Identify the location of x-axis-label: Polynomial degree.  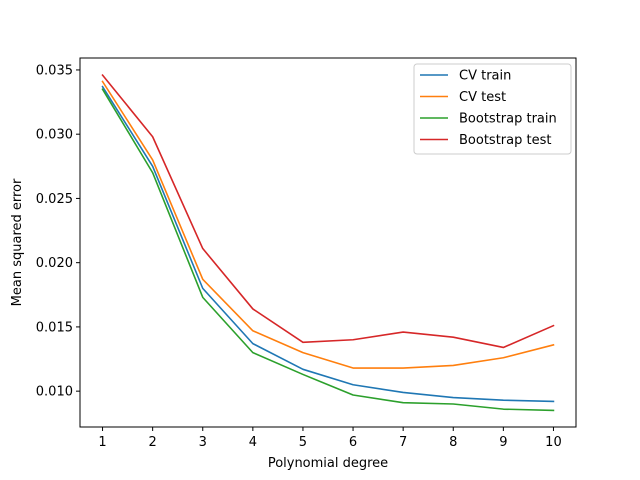
(328, 463).